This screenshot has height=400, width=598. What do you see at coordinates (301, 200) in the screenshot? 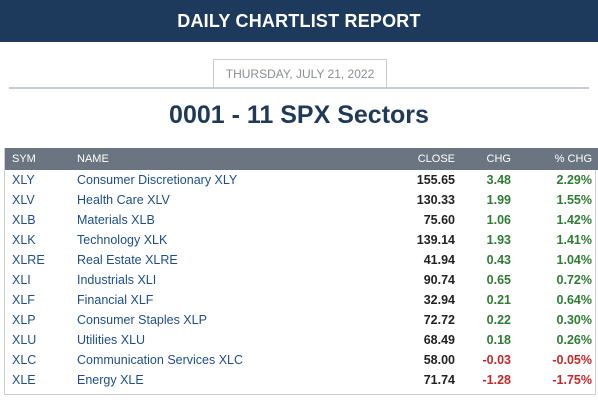
I see `table-row: XLV Health Care XLV 130.33 1.99 1.55%` at bounding box center [301, 200].